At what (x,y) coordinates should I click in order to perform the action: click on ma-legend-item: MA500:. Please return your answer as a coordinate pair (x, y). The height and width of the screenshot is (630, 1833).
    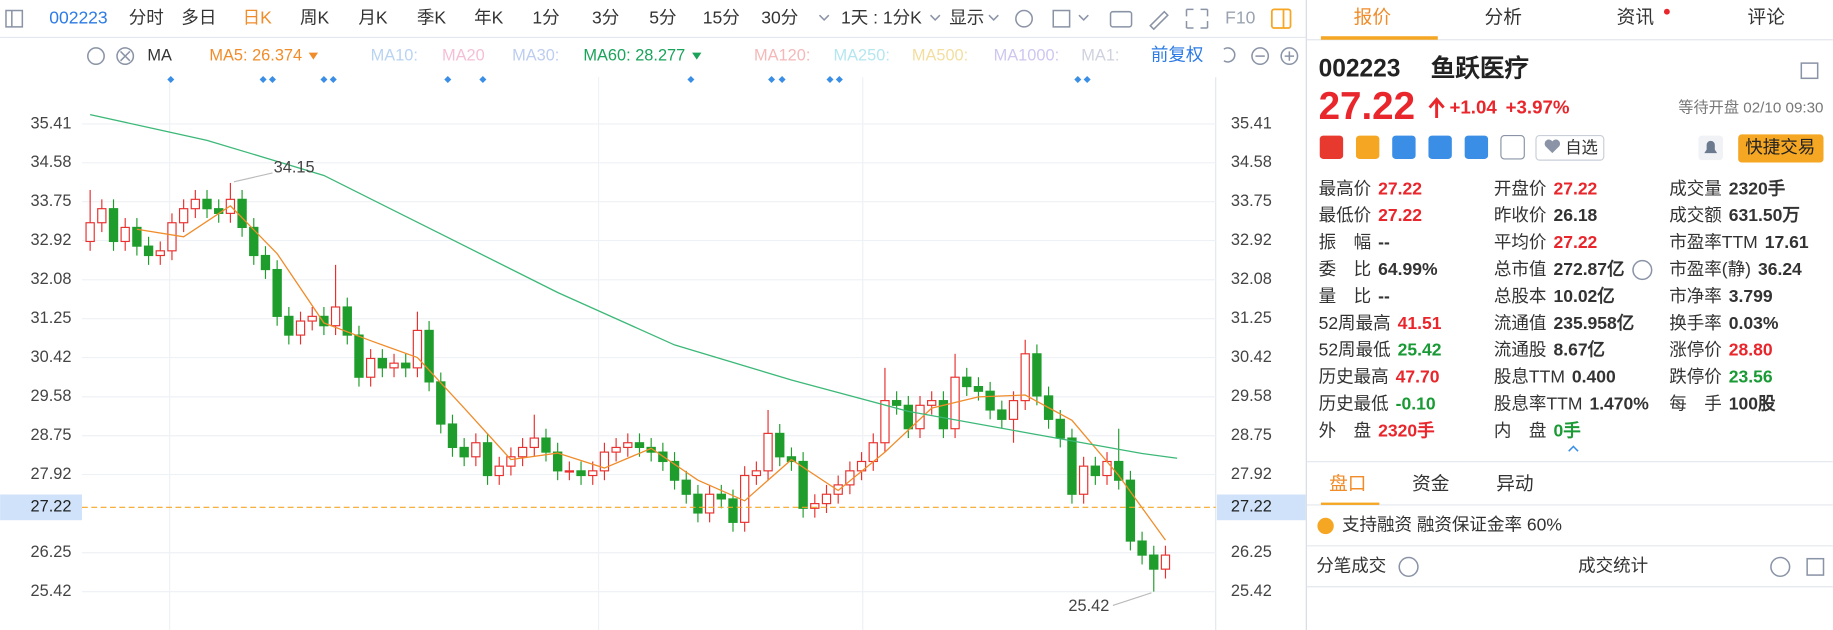
    Looking at the image, I should click on (940, 55).